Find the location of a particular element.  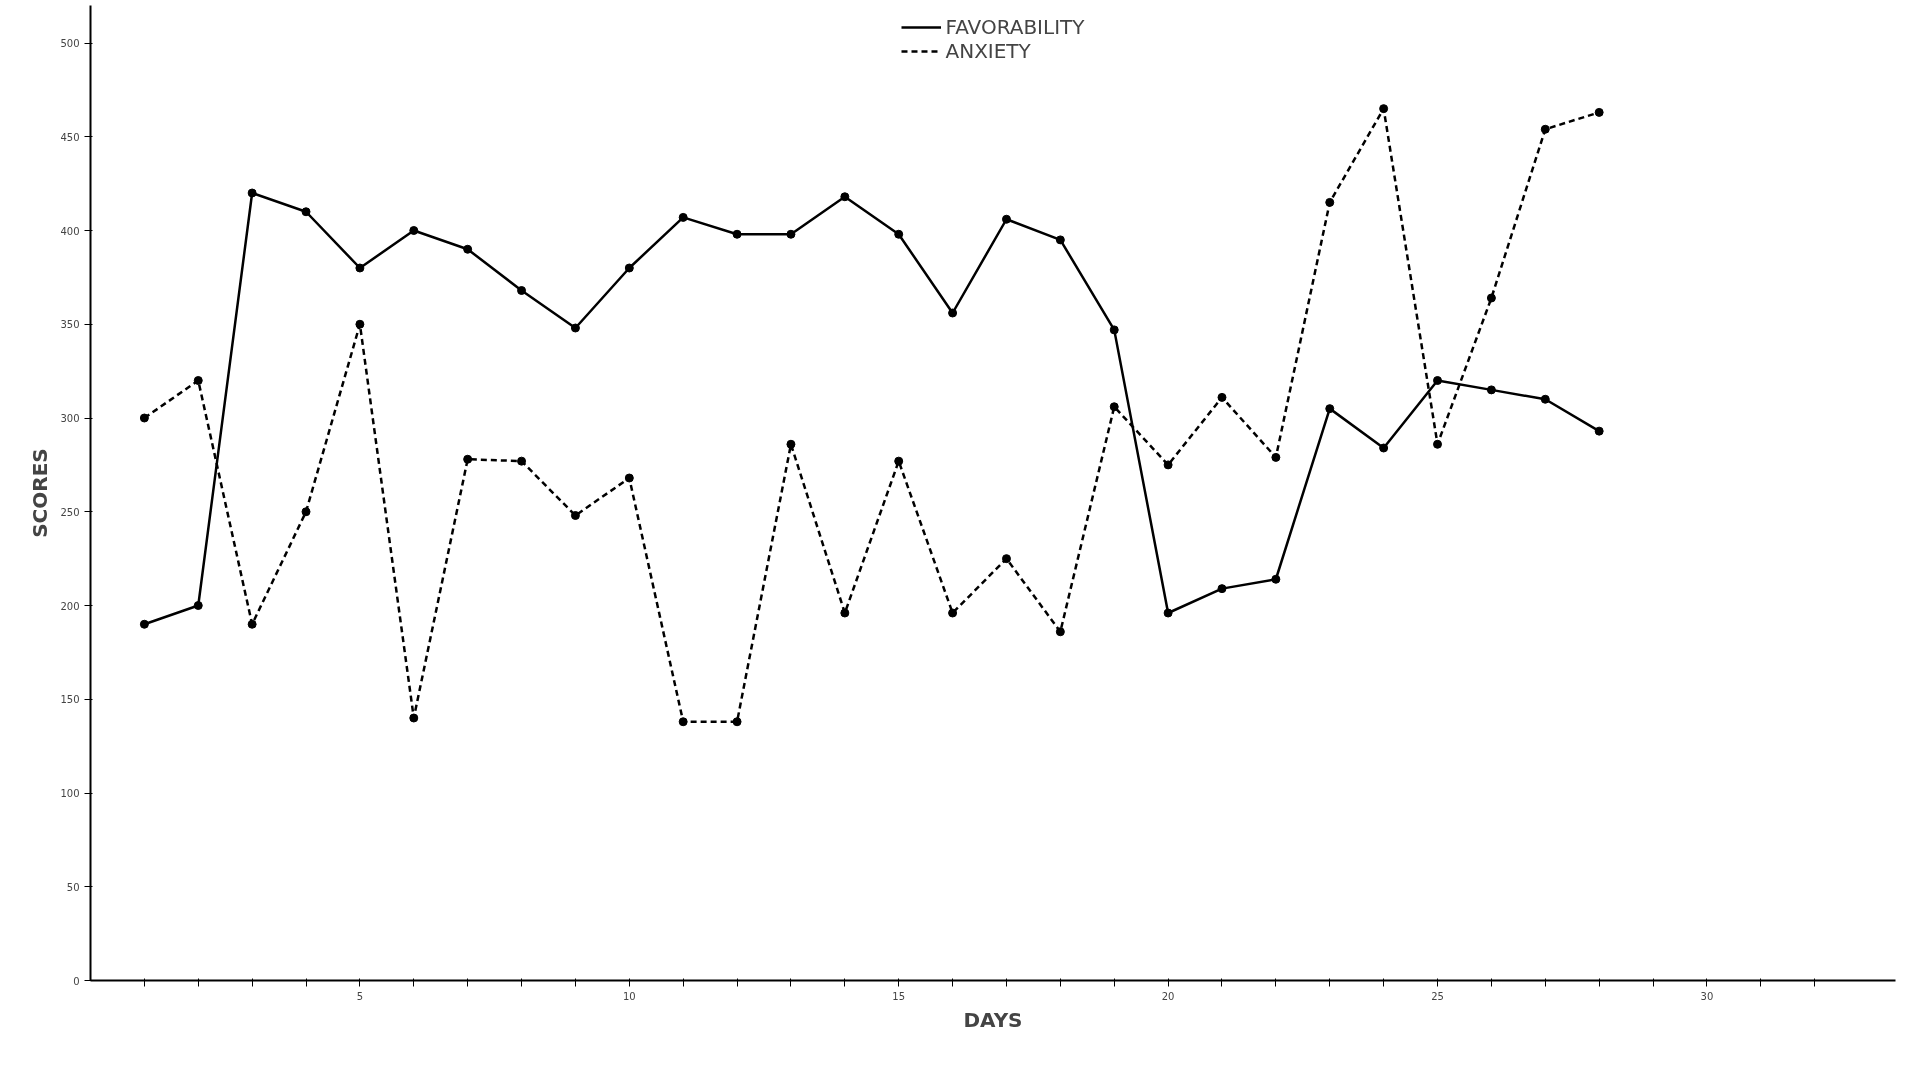

y-tick-label: 150 is located at coordinates (70, 700).